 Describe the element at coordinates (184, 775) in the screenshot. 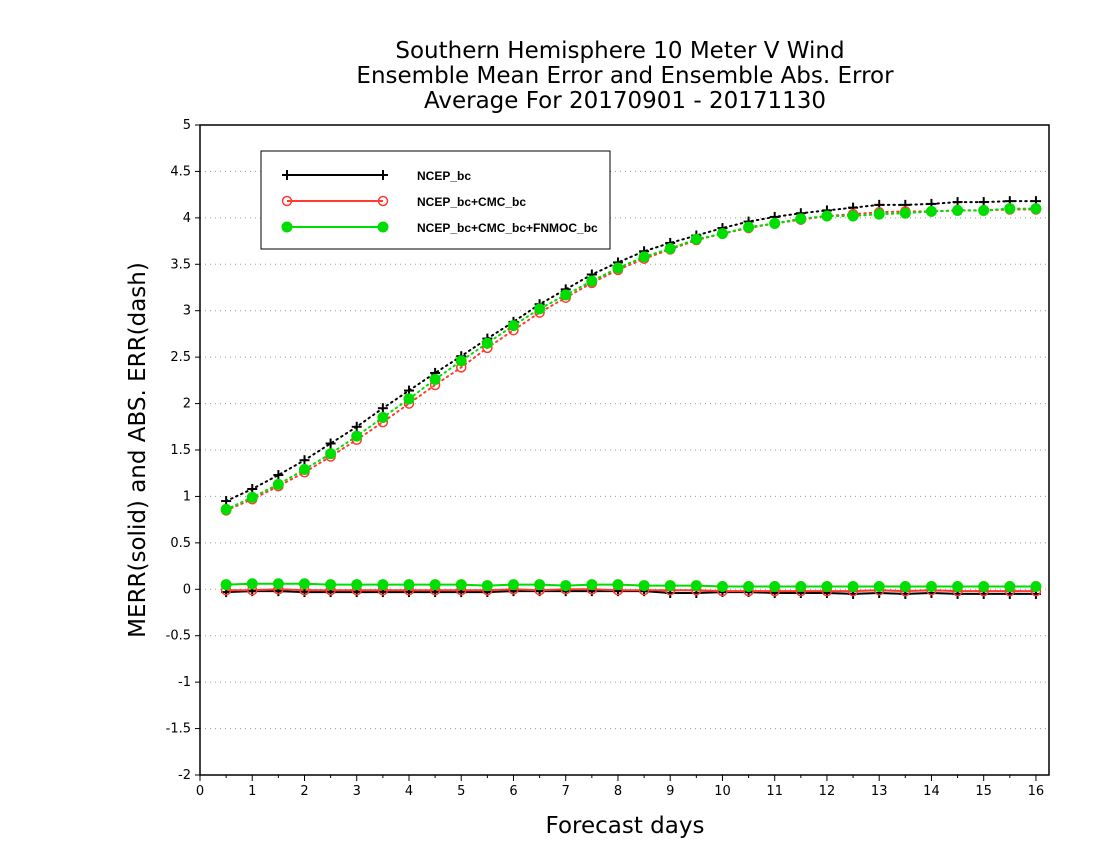

I see `y-tick-label: -2` at that location.